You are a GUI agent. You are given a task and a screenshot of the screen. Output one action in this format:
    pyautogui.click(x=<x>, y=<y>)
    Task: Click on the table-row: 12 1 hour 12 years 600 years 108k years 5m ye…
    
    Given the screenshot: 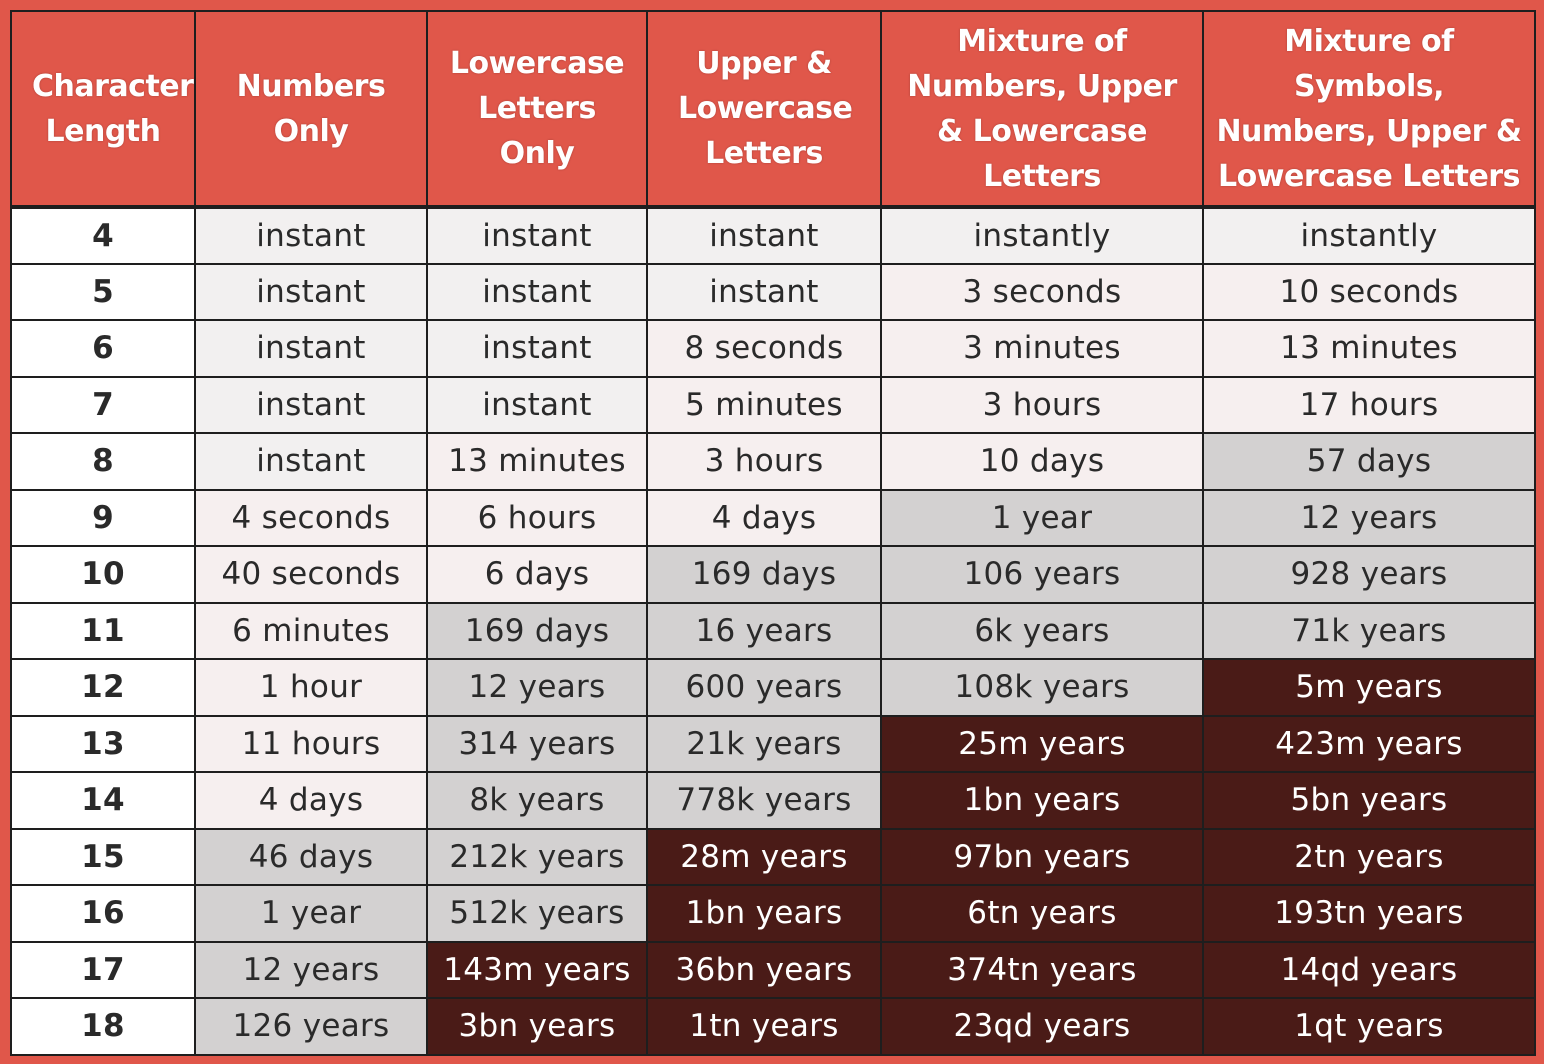 What is the action you would take?
    pyautogui.click(x=773, y=687)
    